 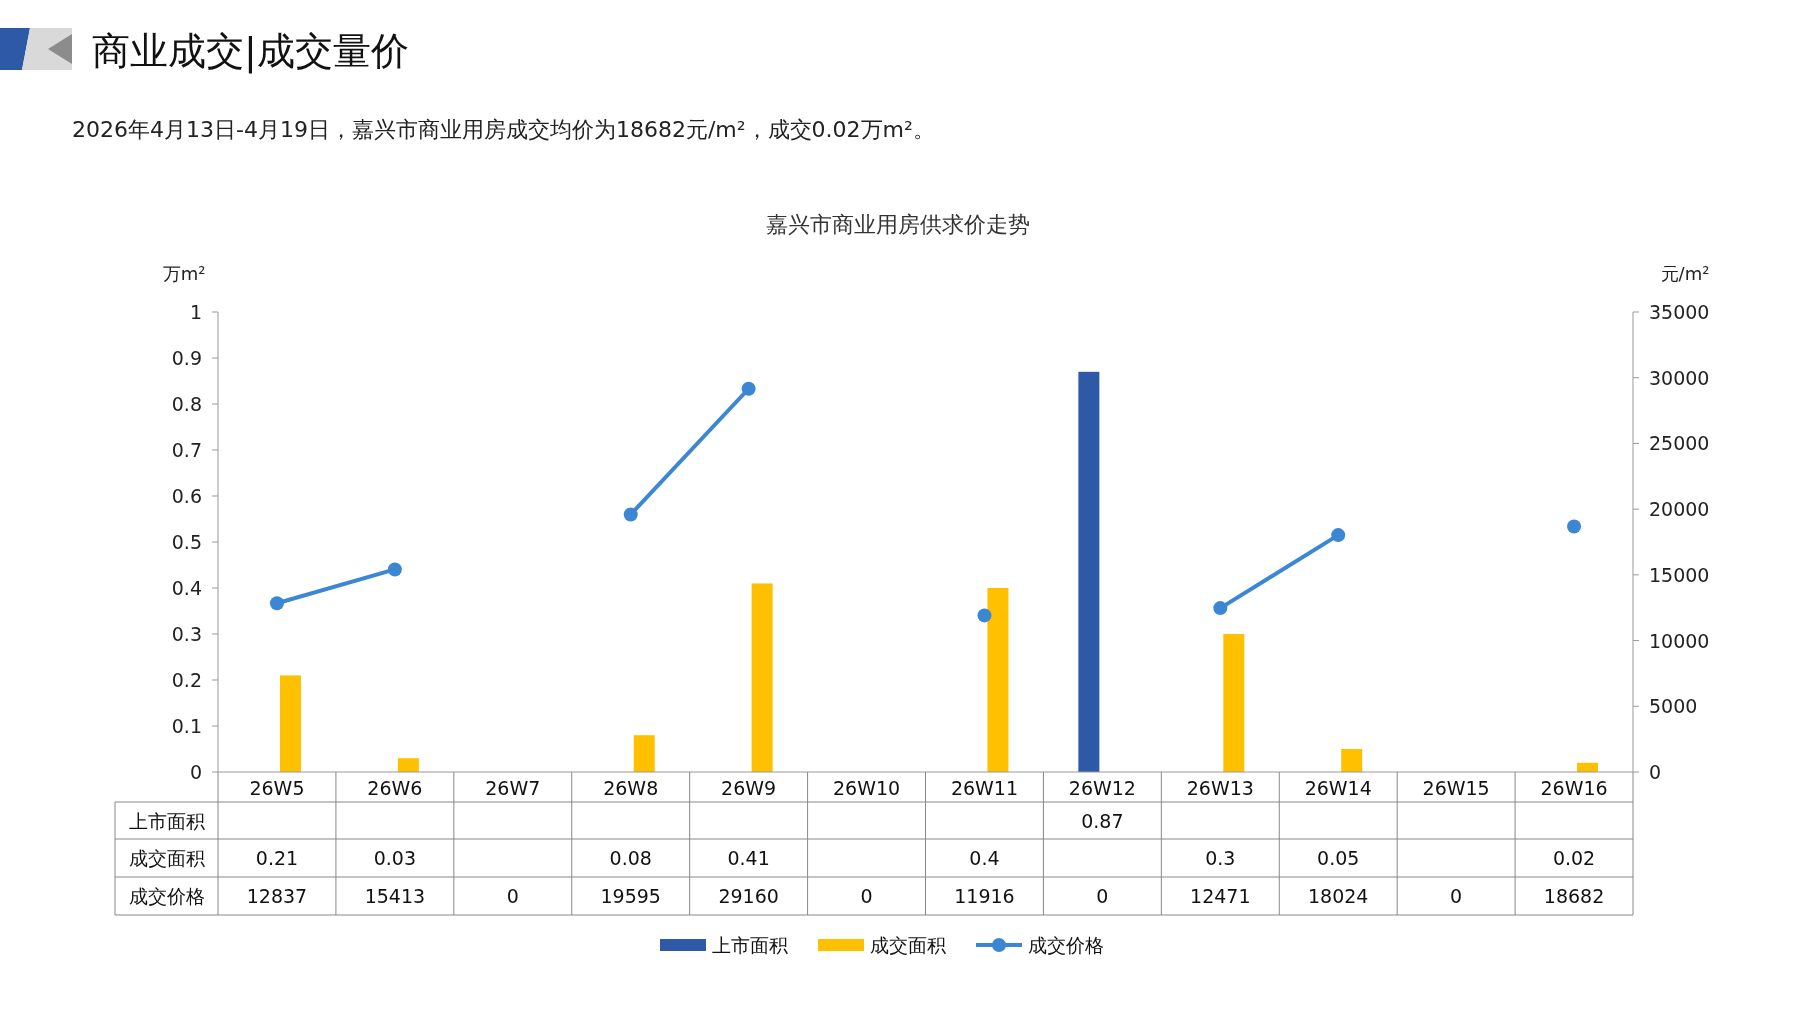 What do you see at coordinates (186, 496) in the screenshot?
I see `y-tick-label: 0.6` at bounding box center [186, 496].